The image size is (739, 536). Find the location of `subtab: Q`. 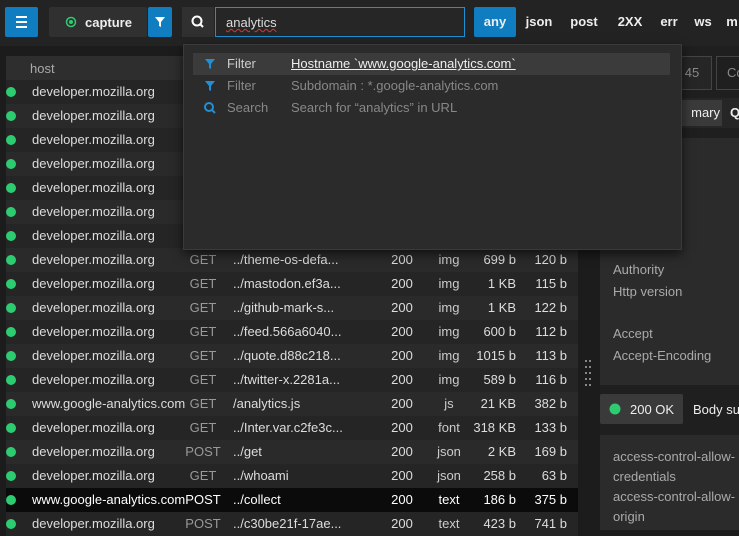

subtab: Q is located at coordinates (734, 112).